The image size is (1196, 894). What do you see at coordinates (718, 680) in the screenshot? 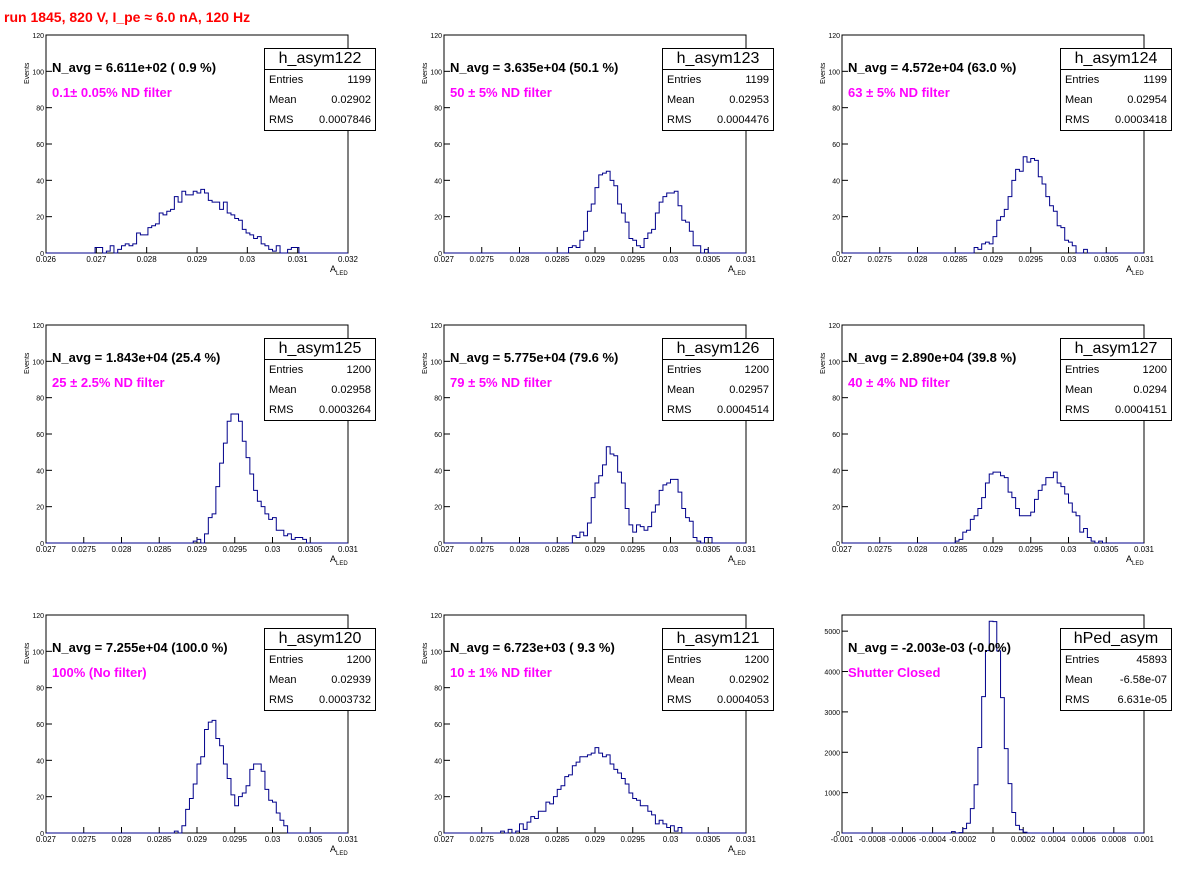
I see `stats-row: Mean 0.02902` at bounding box center [718, 680].